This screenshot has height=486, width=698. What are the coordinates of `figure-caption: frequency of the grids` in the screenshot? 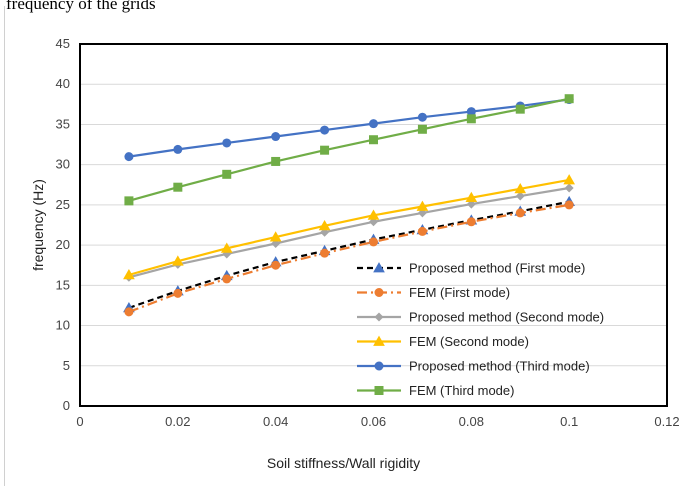 It's located at (81, 6).